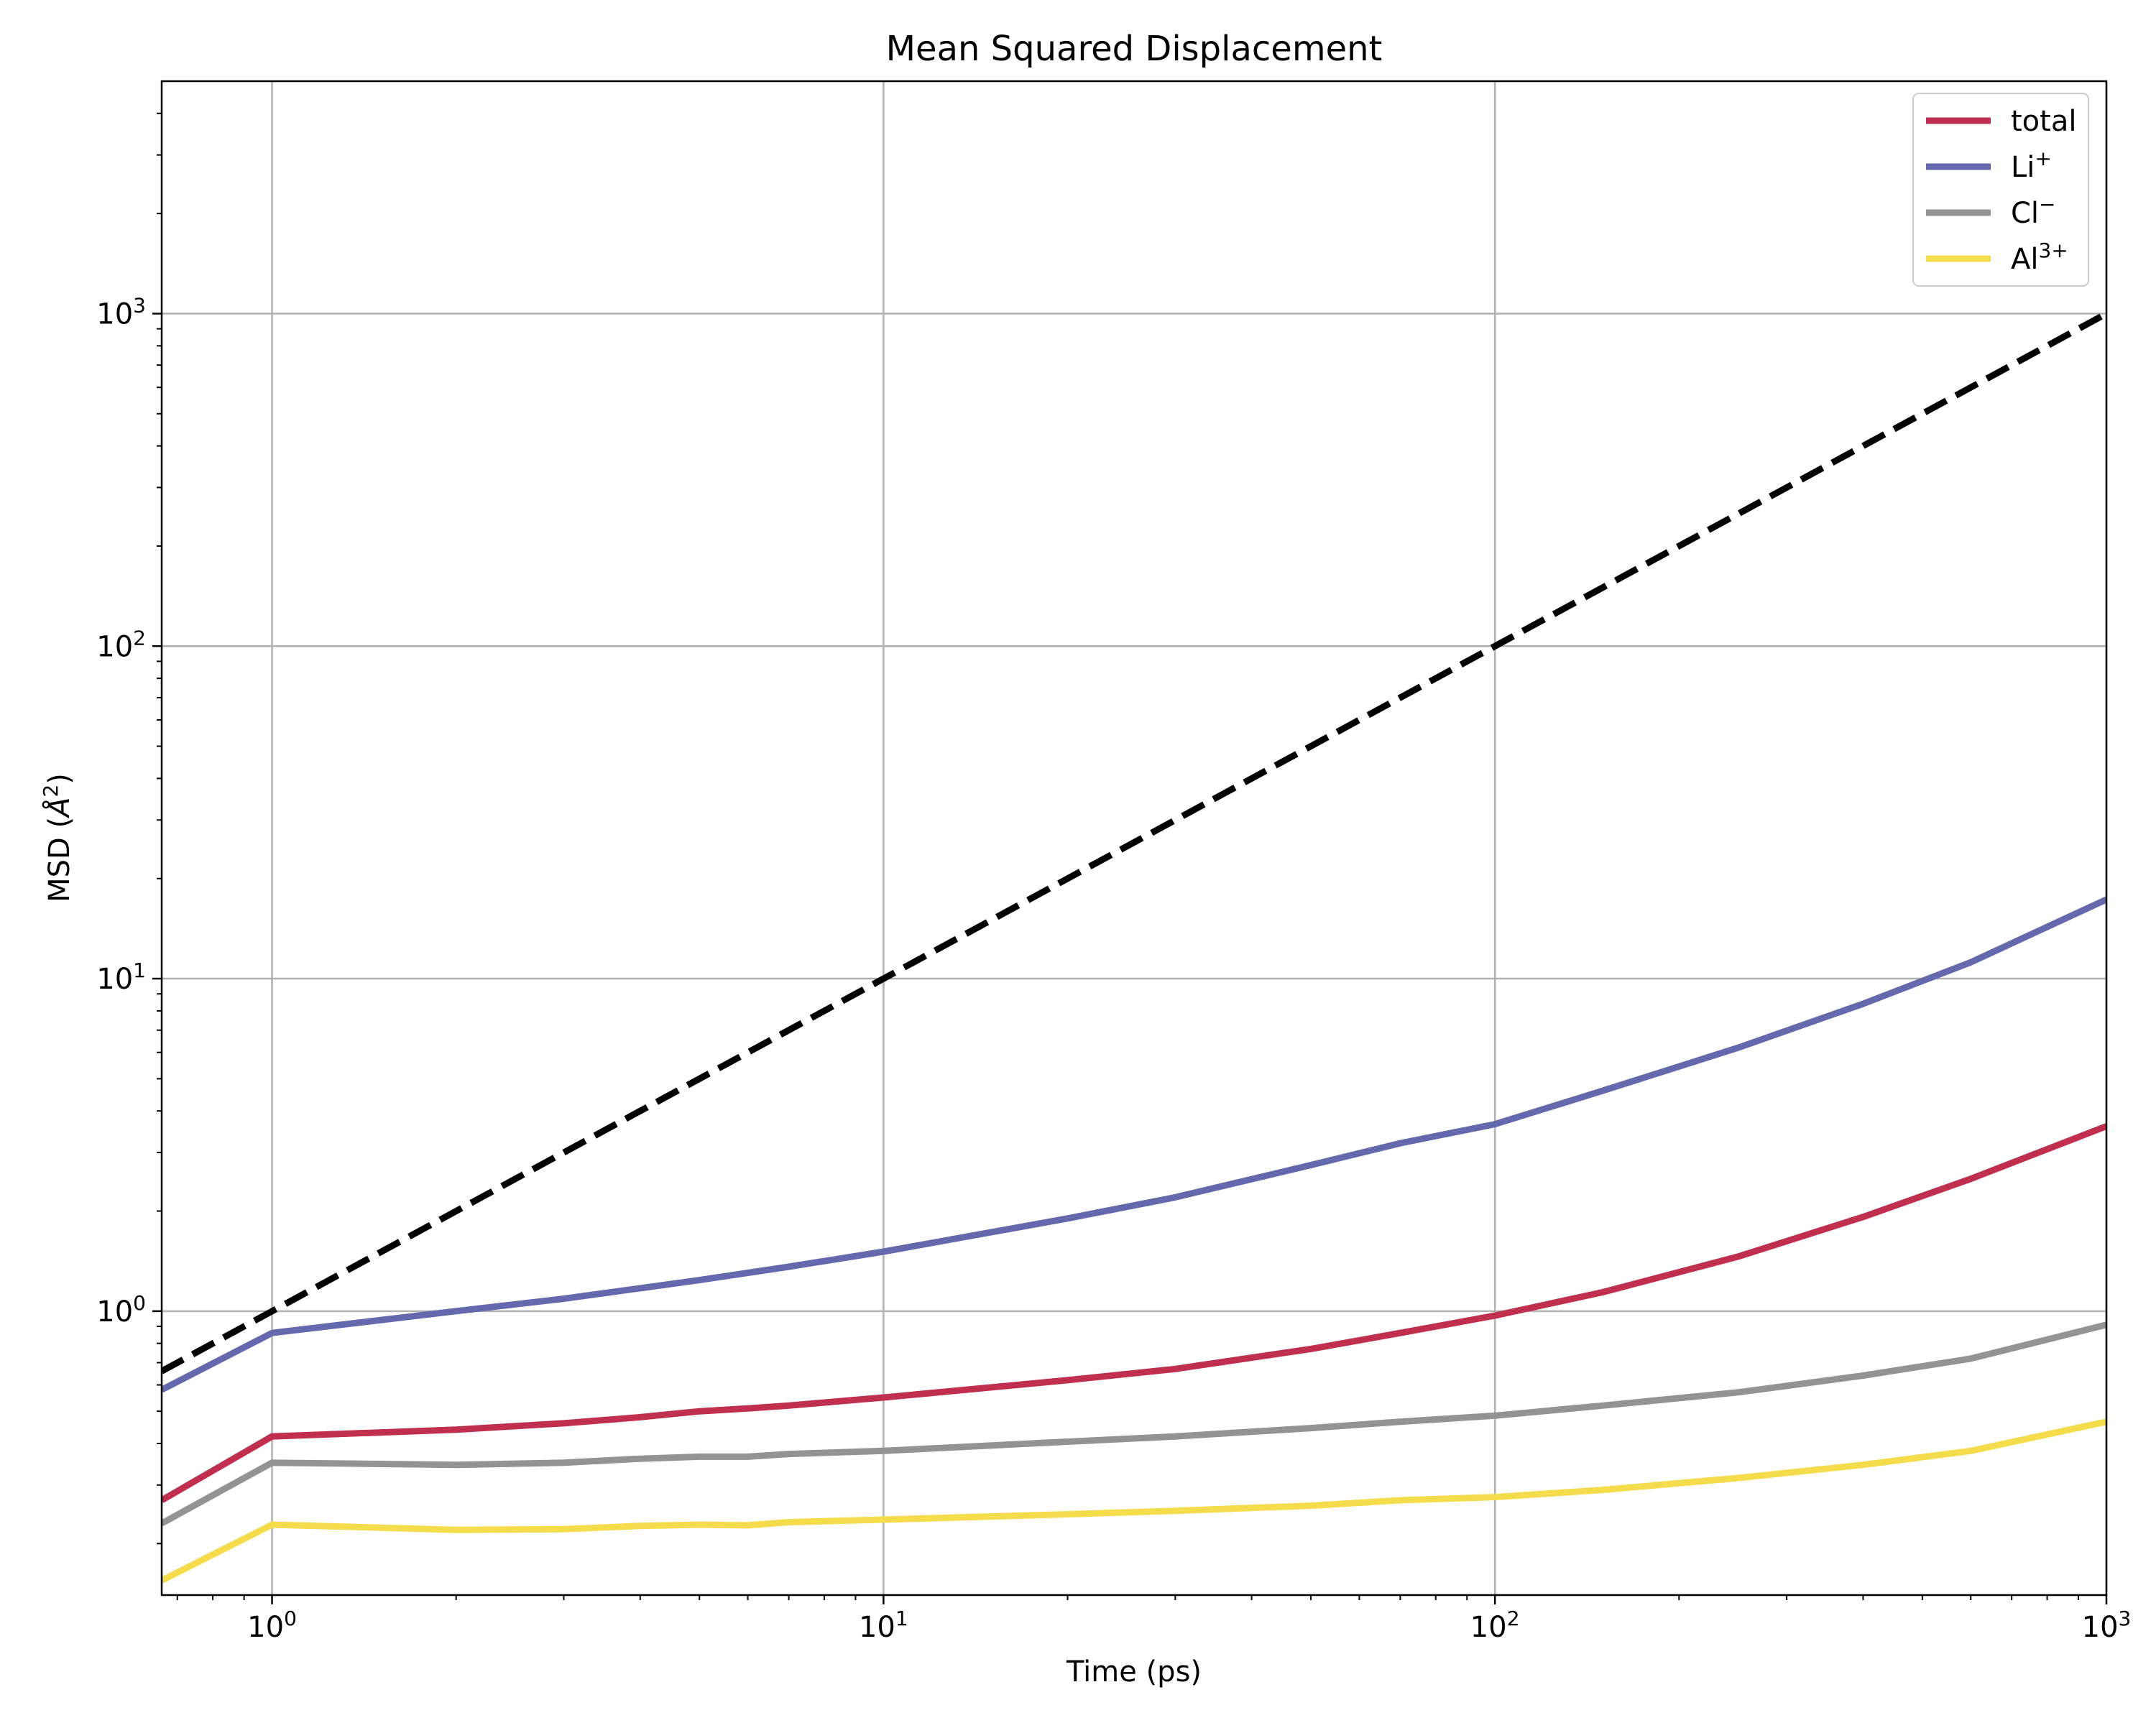 This screenshot has width=2156, height=1728. What do you see at coordinates (1134, 1672) in the screenshot?
I see `x-axis-title: Time (ps)` at bounding box center [1134, 1672].